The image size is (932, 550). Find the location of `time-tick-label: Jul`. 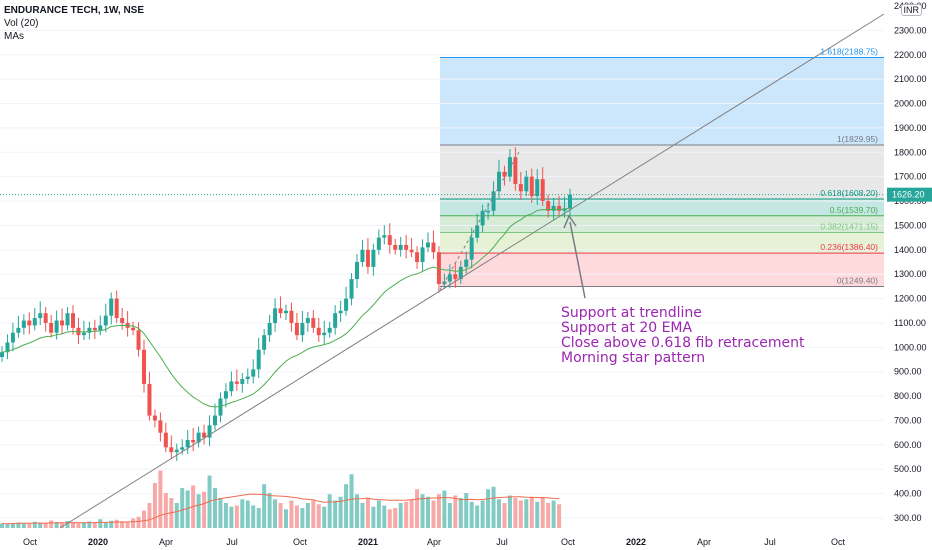

time-tick-label: Jul is located at coordinates (232, 542).